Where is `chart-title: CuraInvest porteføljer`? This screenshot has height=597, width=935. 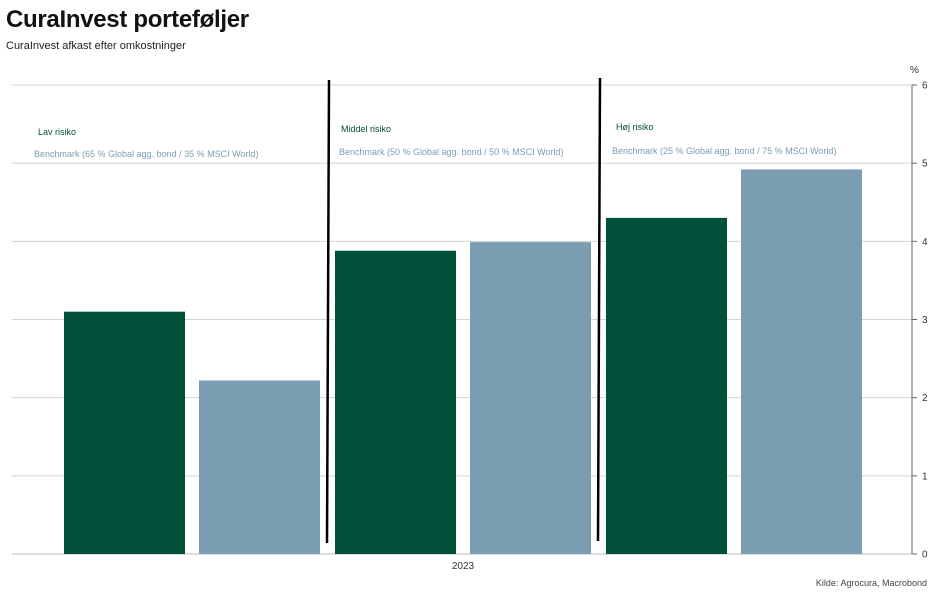 chart-title: CuraInvest porteføljer is located at coordinates (127, 19).